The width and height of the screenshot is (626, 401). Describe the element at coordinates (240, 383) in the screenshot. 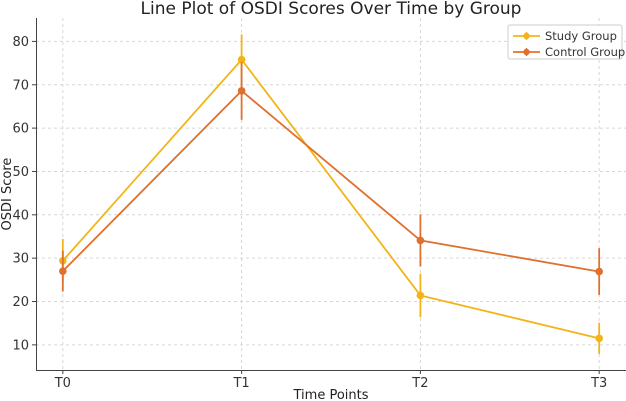

I see `x-tick-label: T1` at that location.